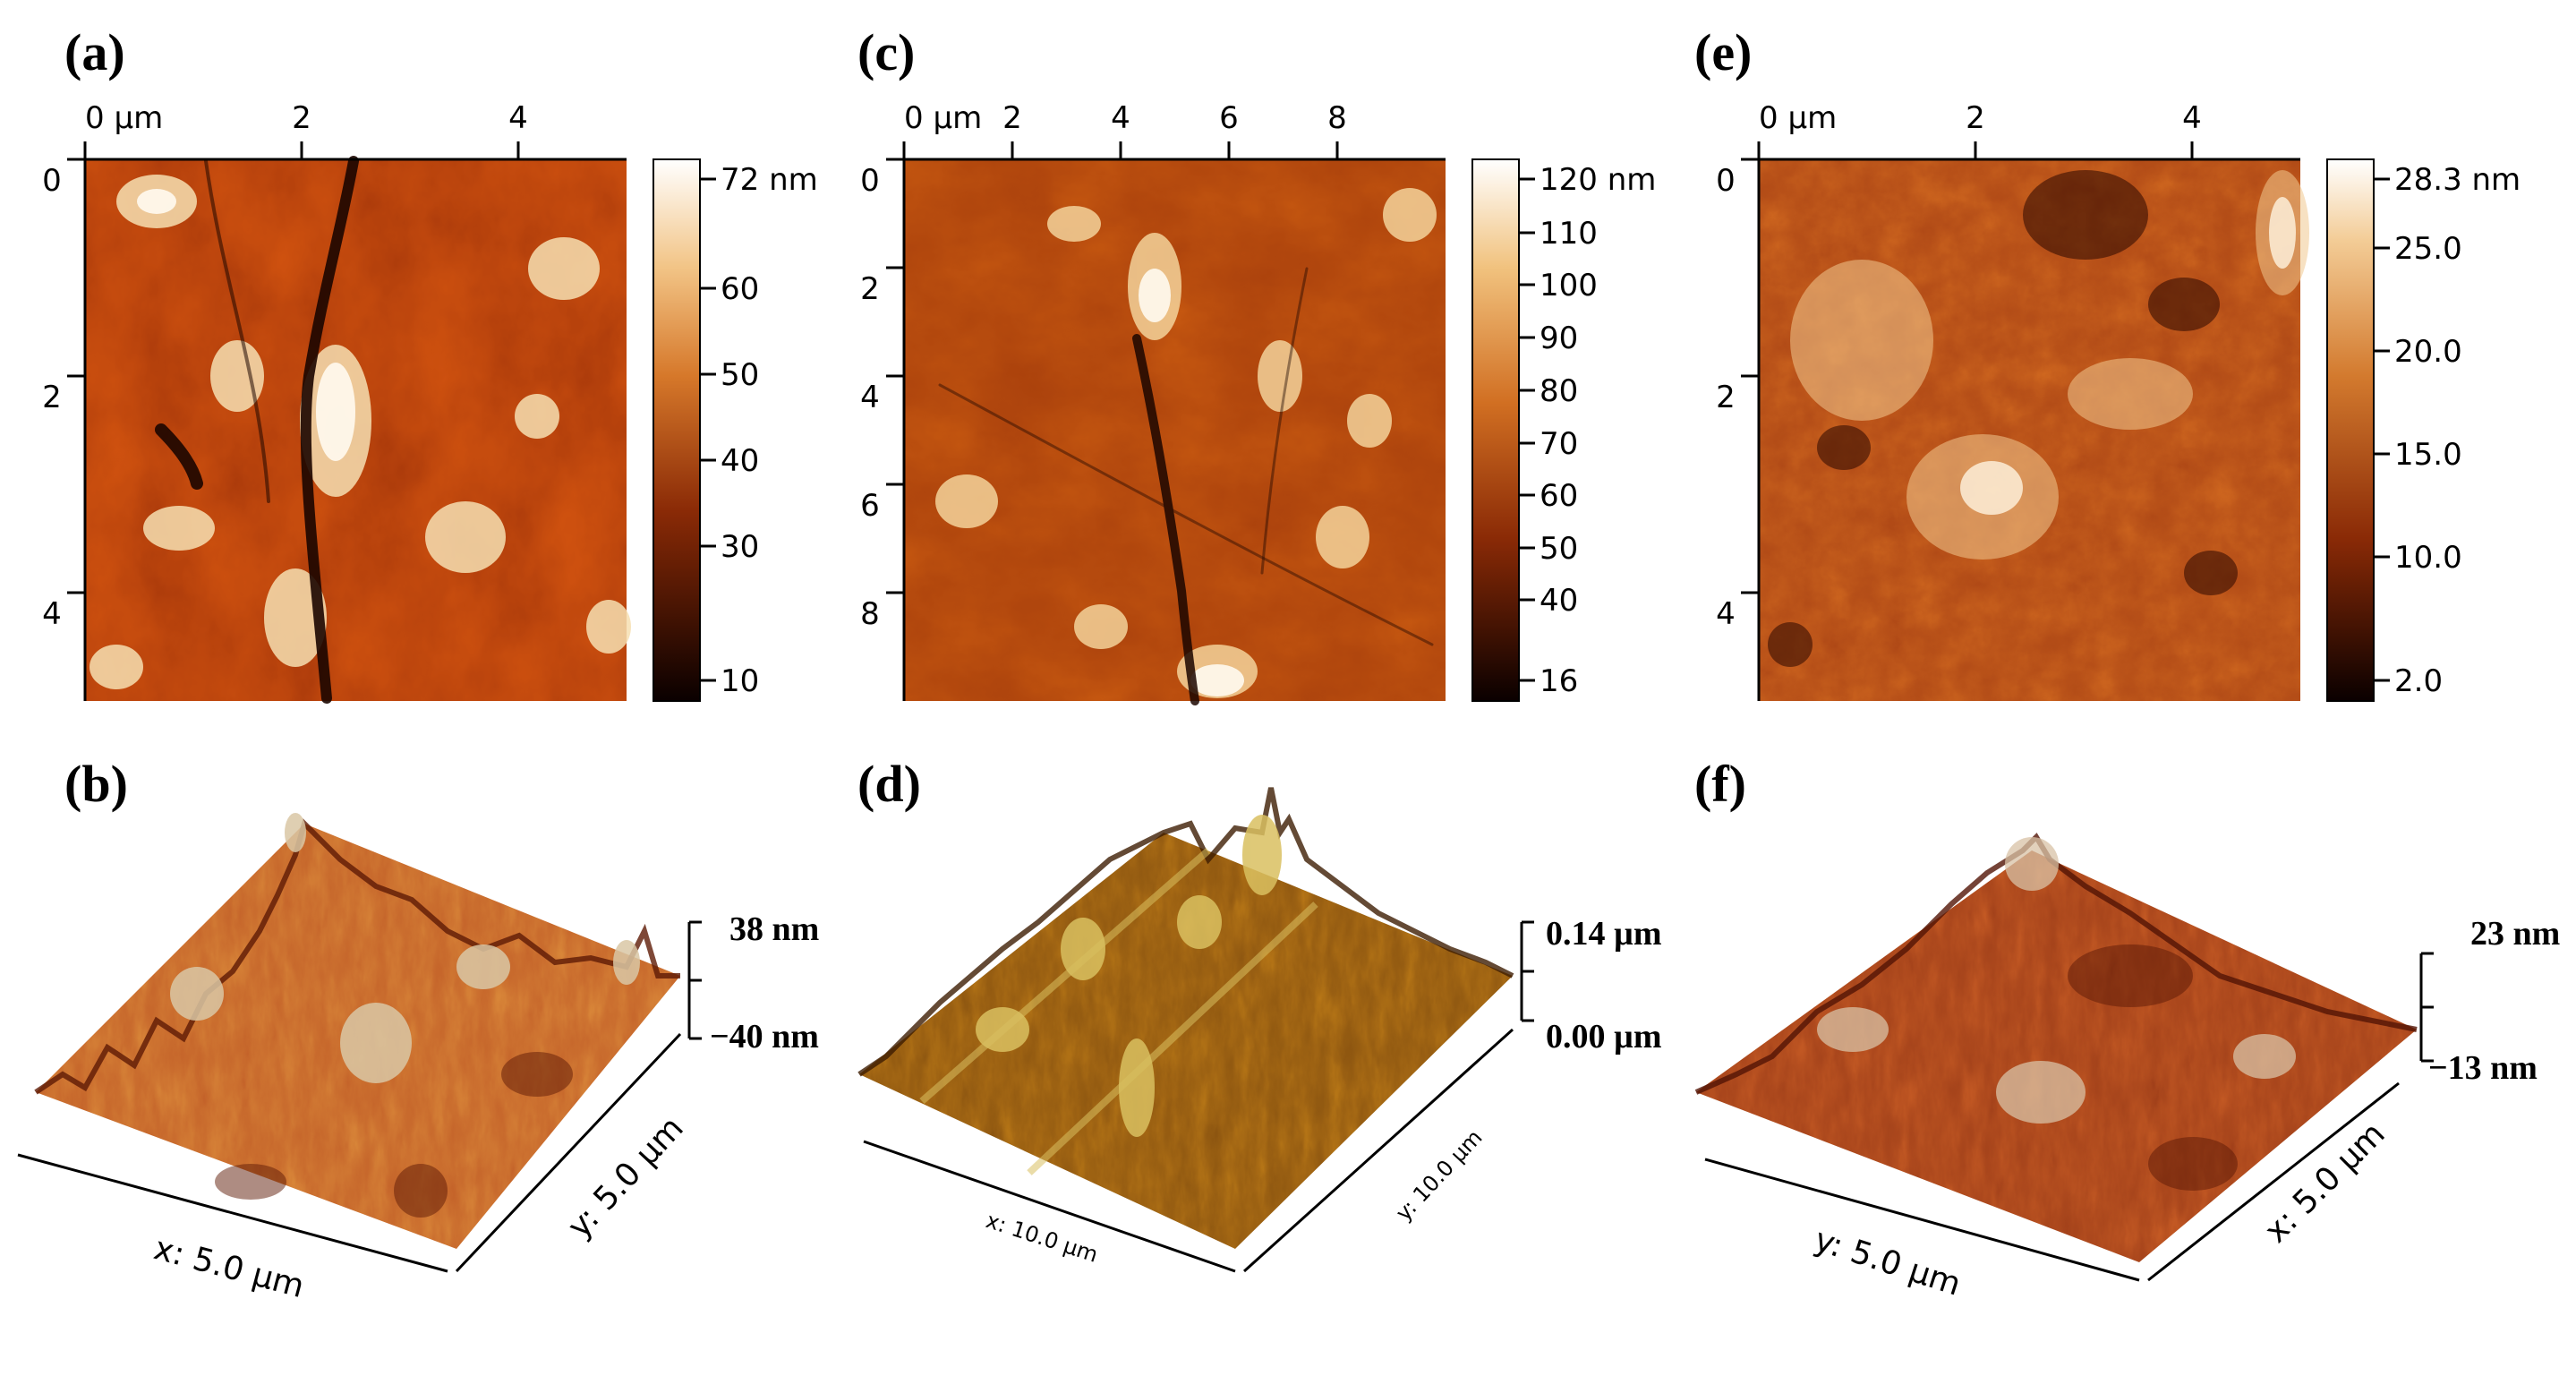  Describe the element at coordinates (1723, 52) in the screenshot. I see `panel-label: (e)` at that location.